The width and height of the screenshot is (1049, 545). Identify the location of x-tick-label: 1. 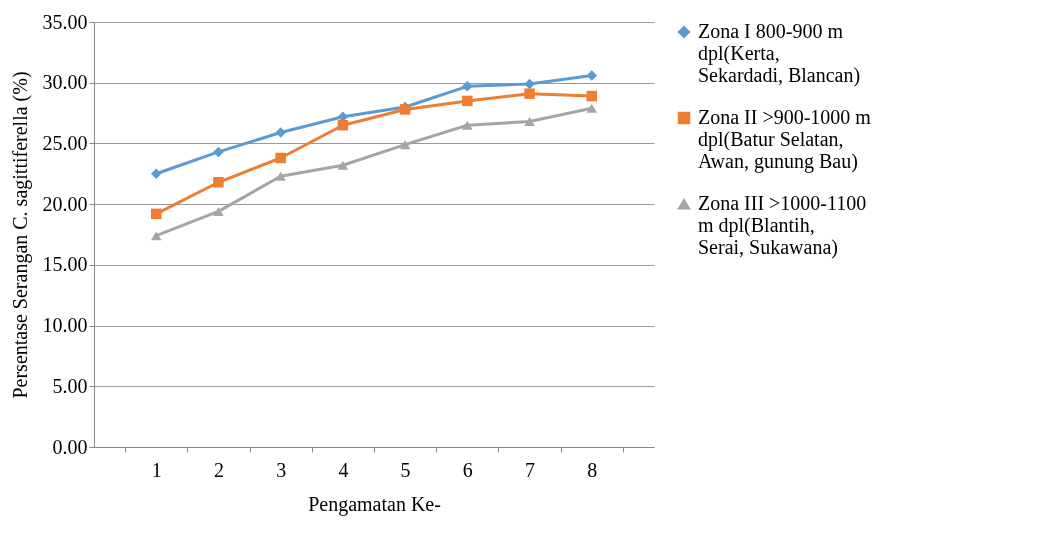
(156, 469).